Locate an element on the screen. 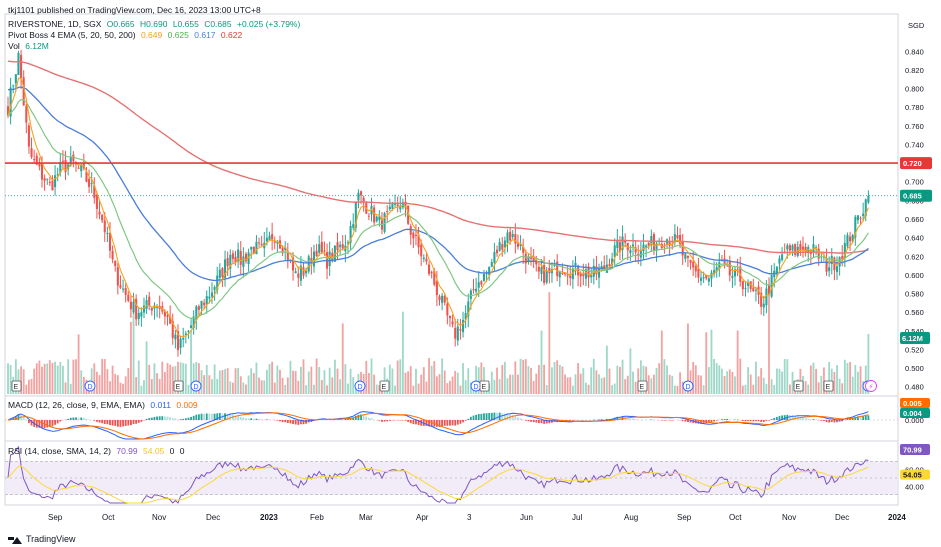 This screenshot has height=547, width=941. high-value: H0.690 is located at coordinates (154, 24).